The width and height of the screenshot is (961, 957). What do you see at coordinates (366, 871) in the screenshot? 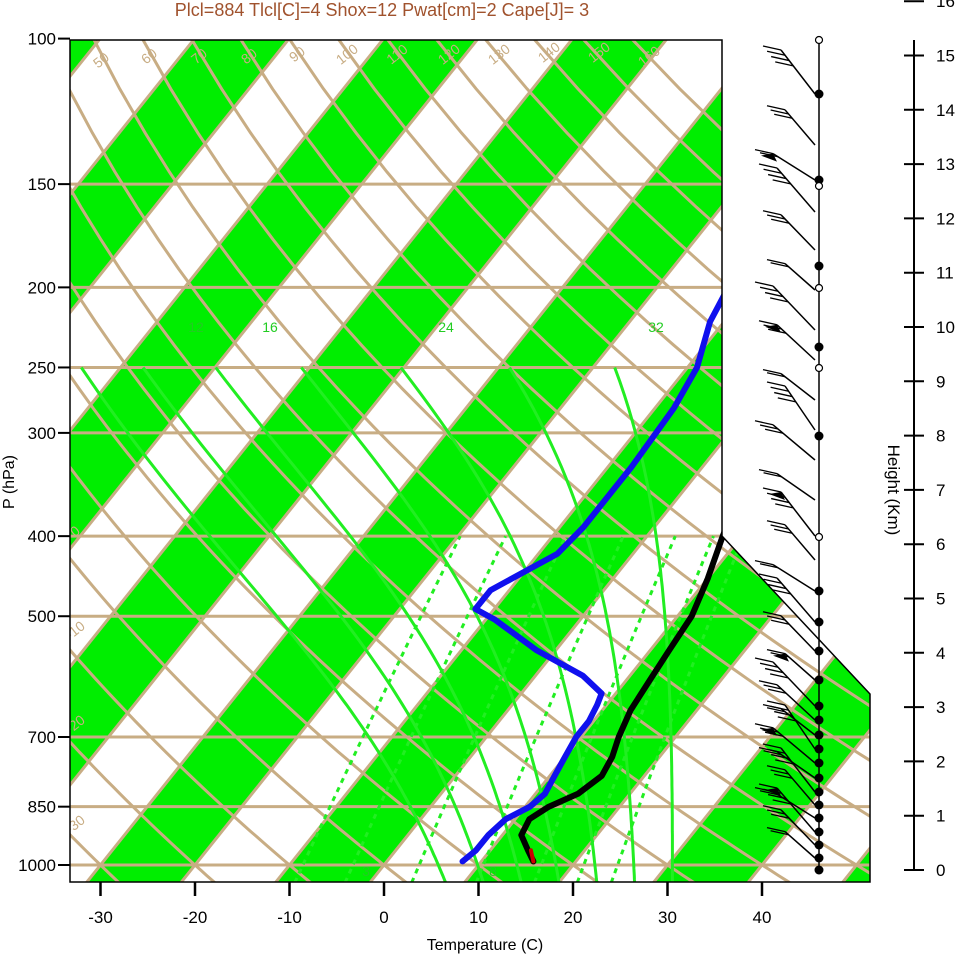
I see `mixing-ratio-label: 3` at bounding box center [366, 871].